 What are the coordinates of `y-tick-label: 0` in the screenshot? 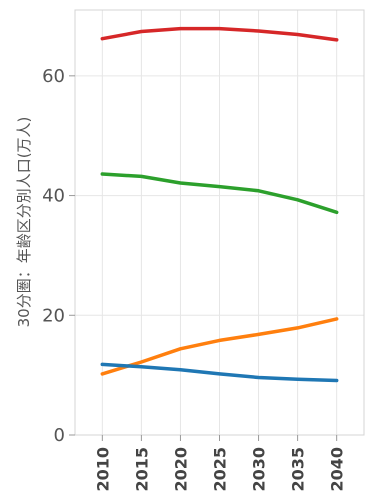 It's located at (59, 435).